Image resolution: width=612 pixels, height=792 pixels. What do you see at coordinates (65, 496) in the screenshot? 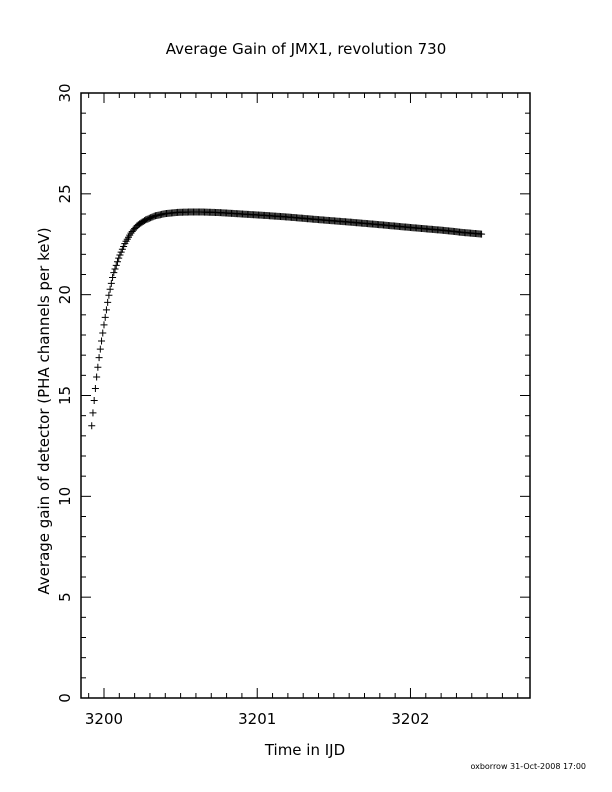
I see `y-tick-label: 10` at bounding box center [65, 496].